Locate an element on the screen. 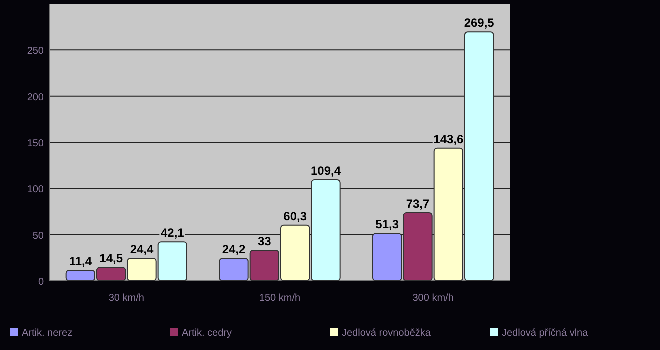 The height and width of the screenshot is (350, 660). data-label: 73,7 is located at coordinates (418, 203).